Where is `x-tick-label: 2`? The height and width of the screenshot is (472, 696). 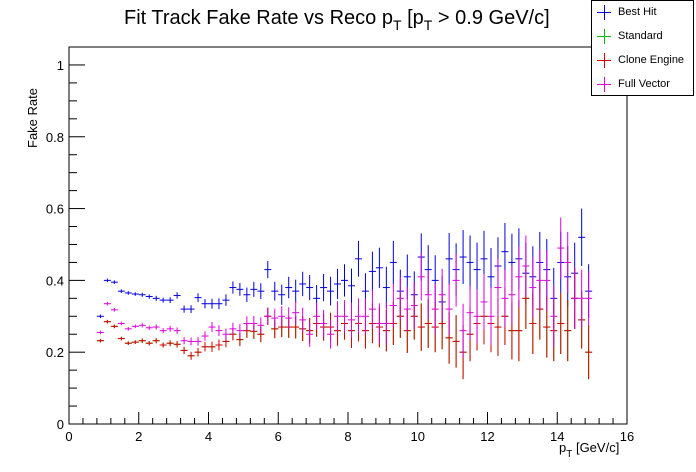 x-tick-label: 2 is located at coordinates (138, 436).